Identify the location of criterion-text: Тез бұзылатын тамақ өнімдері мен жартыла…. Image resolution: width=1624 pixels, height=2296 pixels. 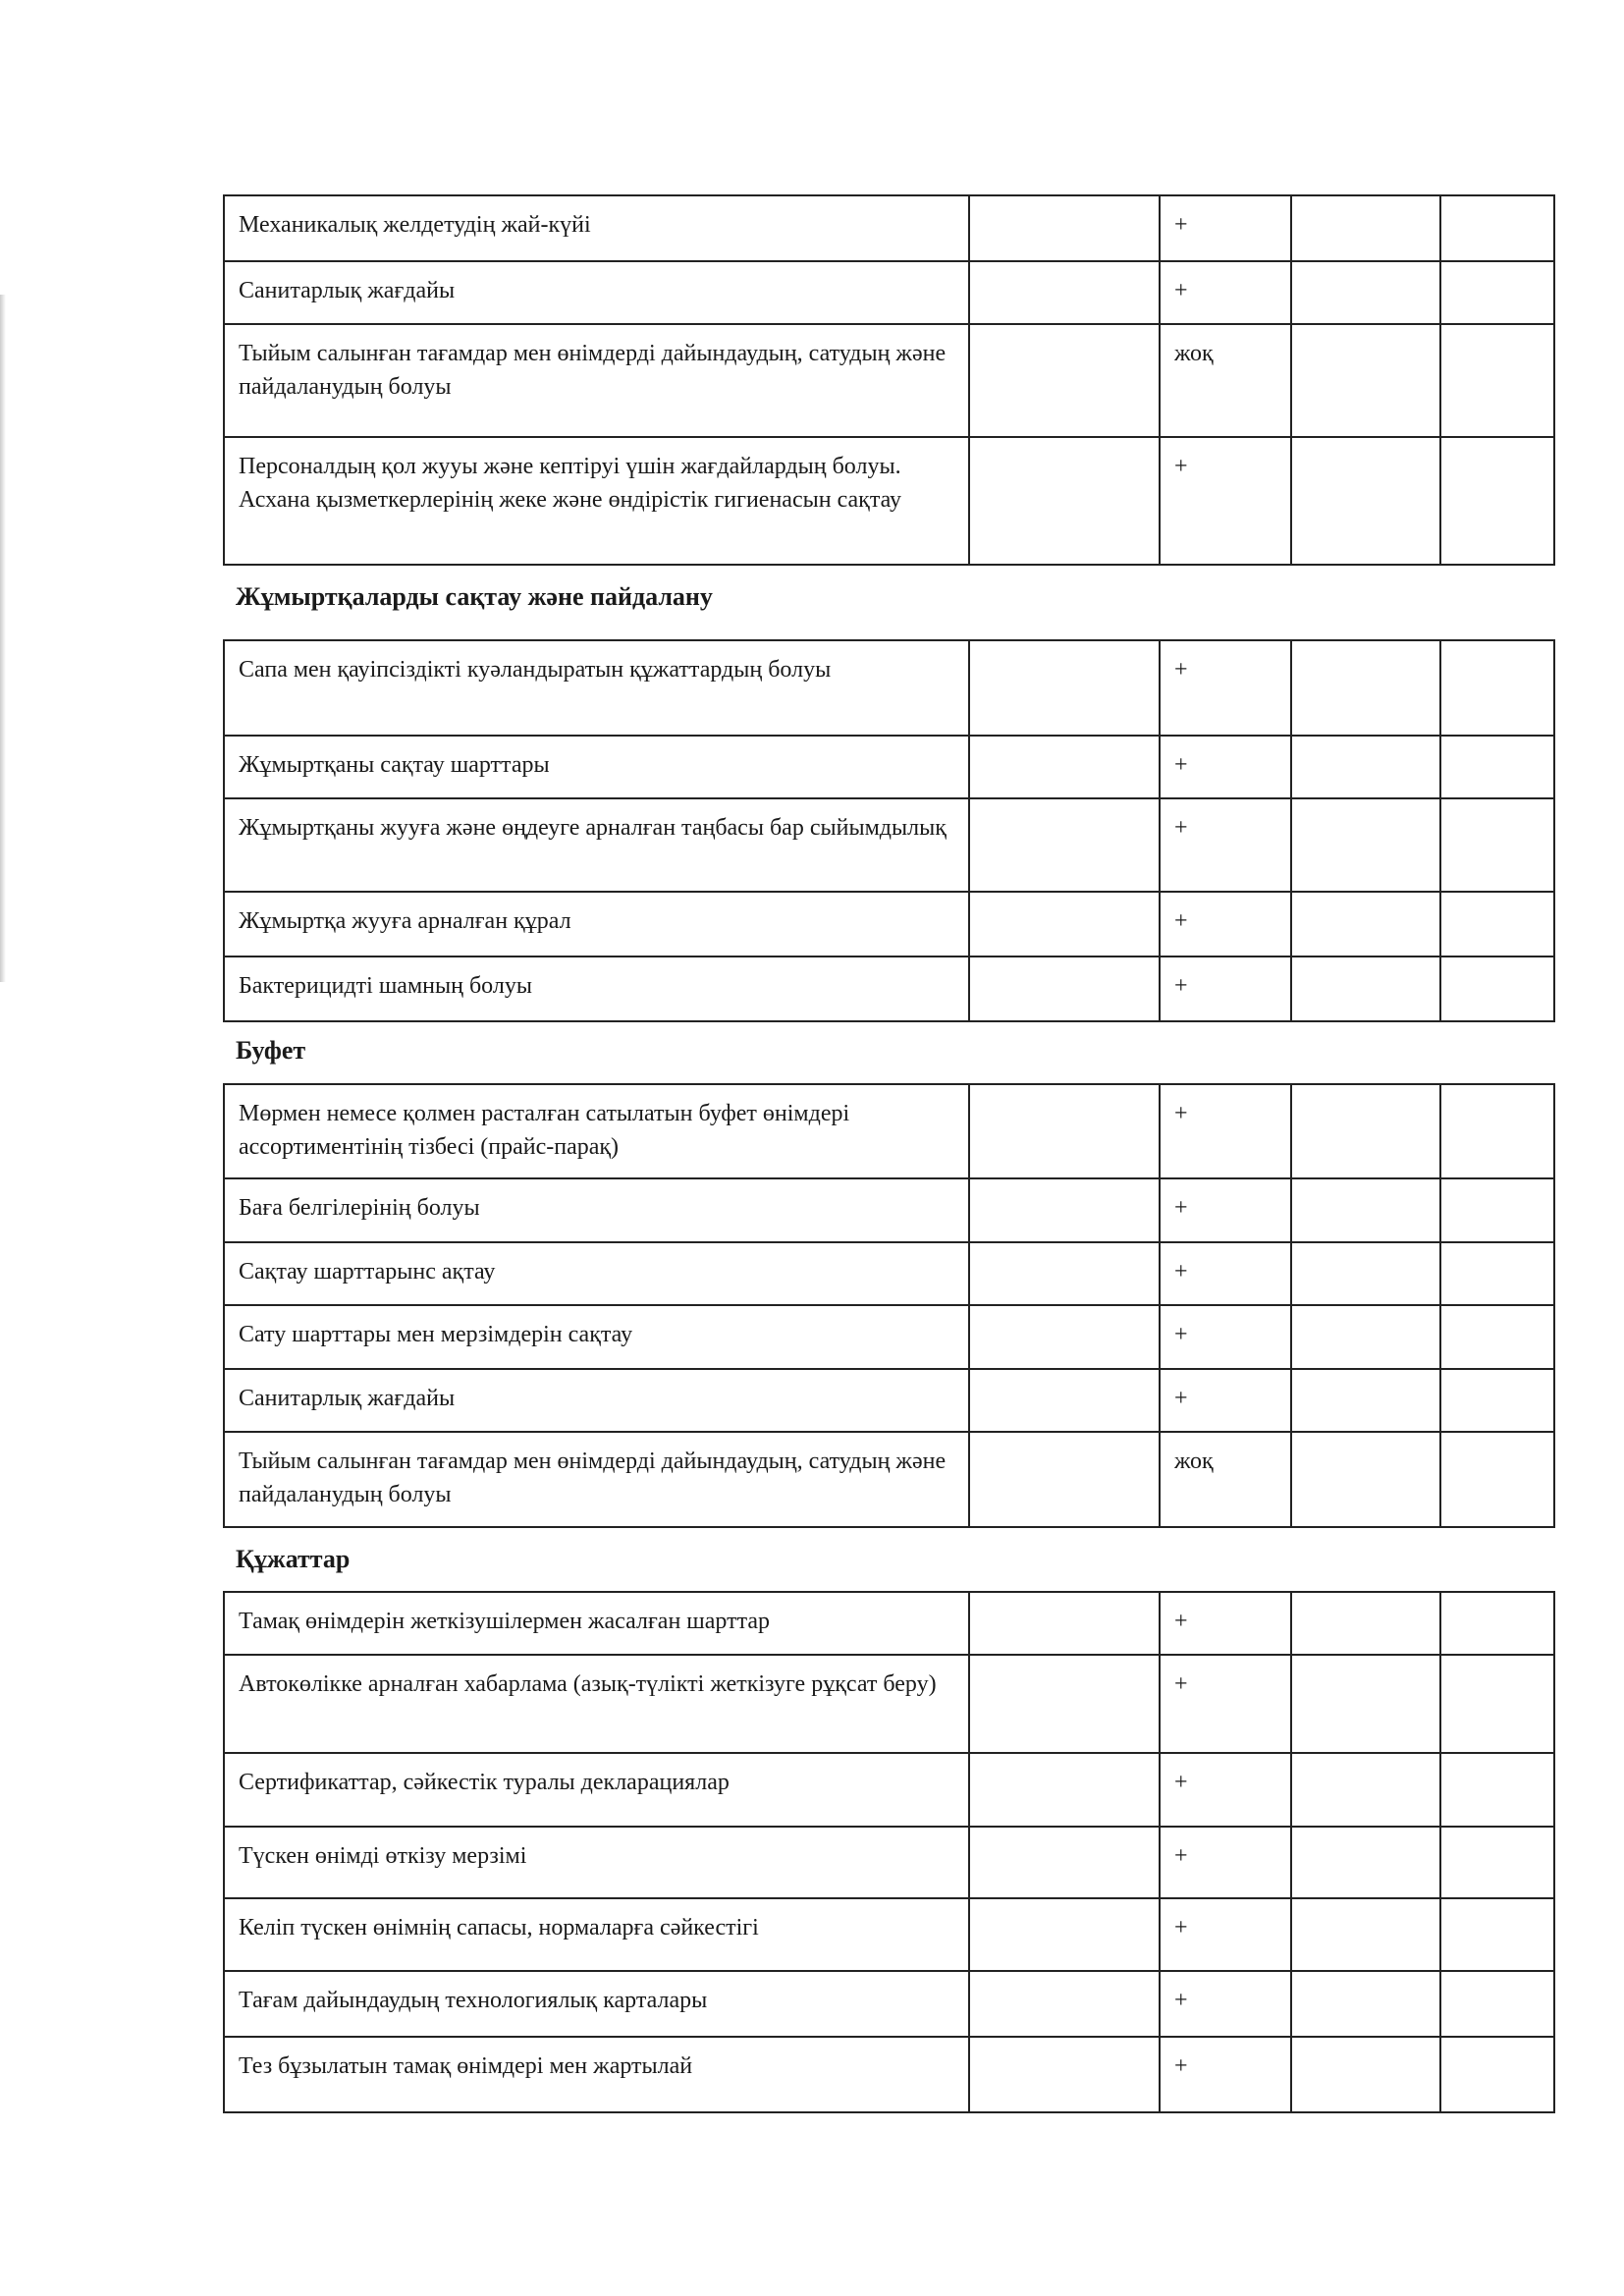
(596, 2074).